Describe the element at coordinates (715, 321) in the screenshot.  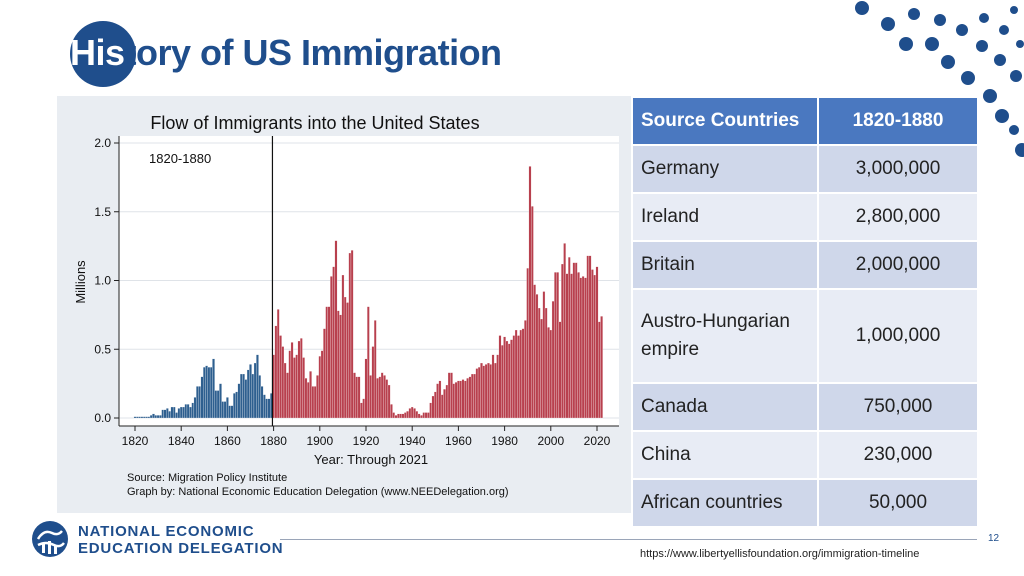
I see `country-line-1: Austro-Hungarian` at that location.